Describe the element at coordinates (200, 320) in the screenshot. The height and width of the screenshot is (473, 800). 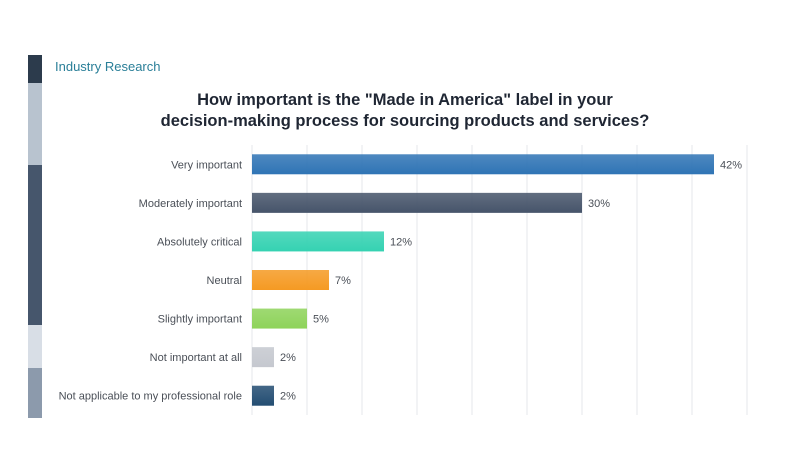
I see `category-label: Slightly important` at that location.